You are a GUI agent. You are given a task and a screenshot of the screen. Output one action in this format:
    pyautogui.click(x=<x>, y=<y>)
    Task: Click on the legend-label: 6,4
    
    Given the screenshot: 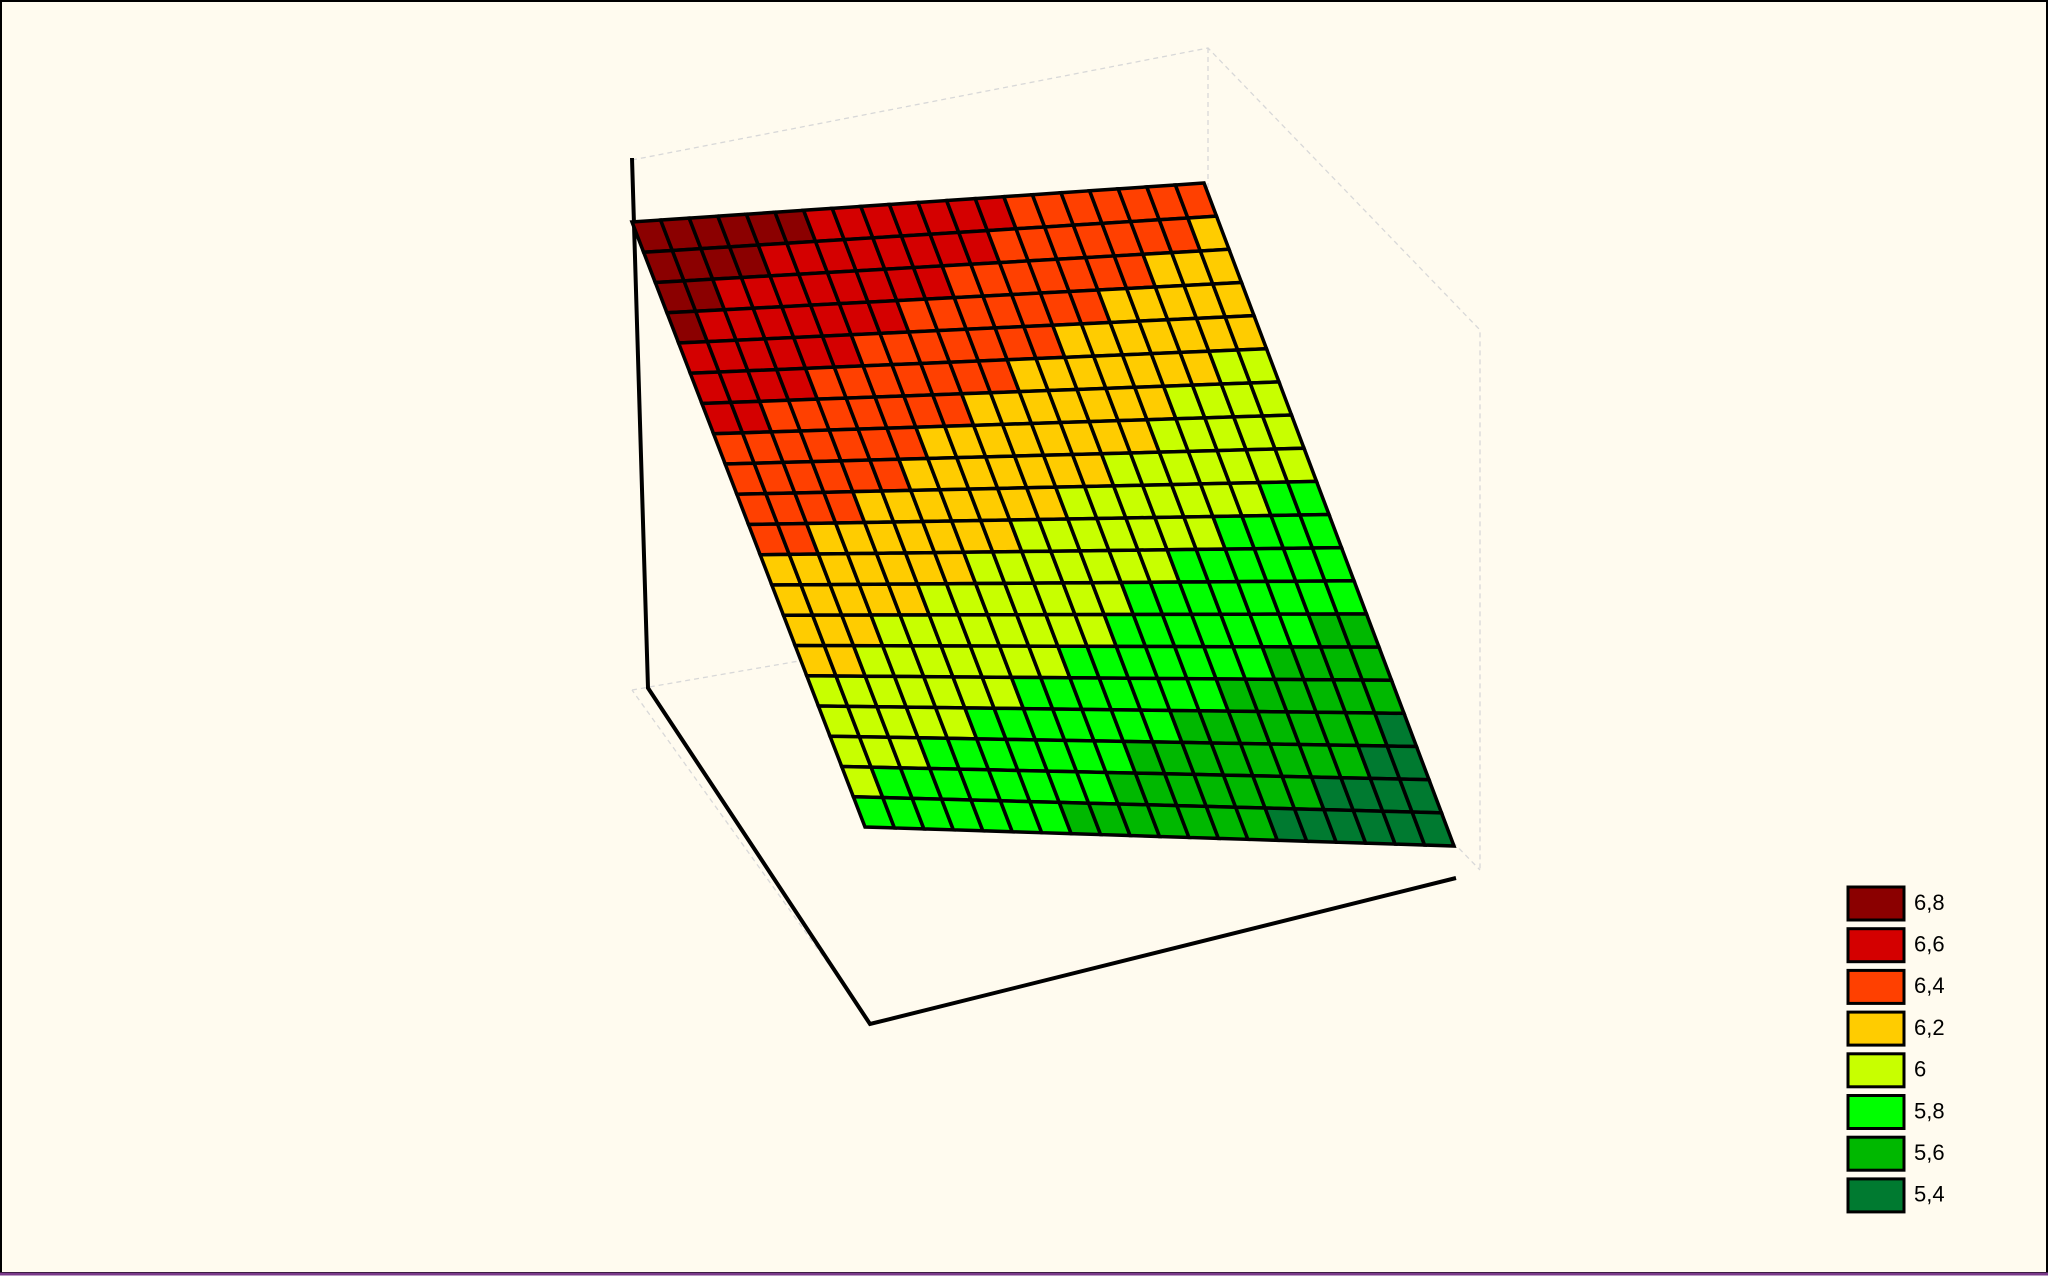 What is the action you would take?
    pyautogui.click(x=1929, y=985)
    